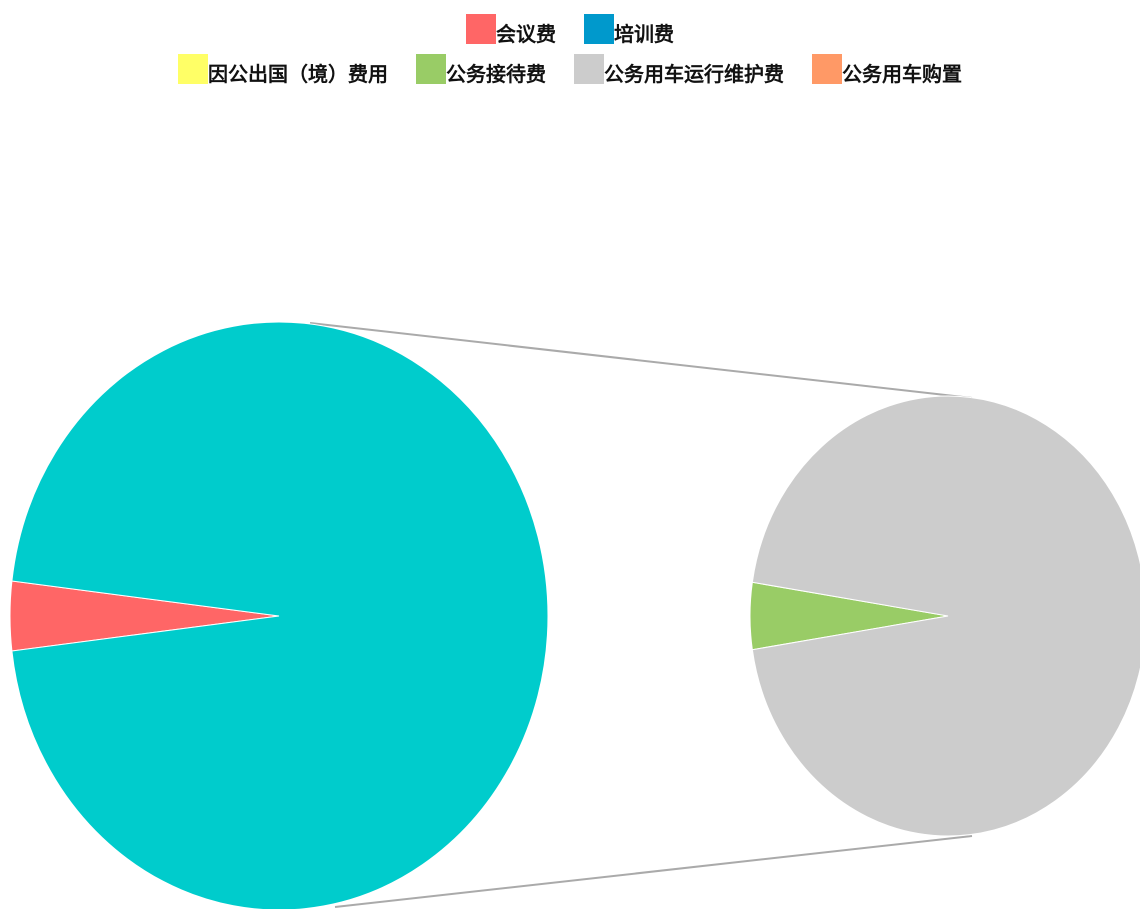 The image size is (1140, 909). What do you see at coordinates (644, 34) in the screenshot?
I see `legend-label-training: 培训费` at bounding box center [644, 34].